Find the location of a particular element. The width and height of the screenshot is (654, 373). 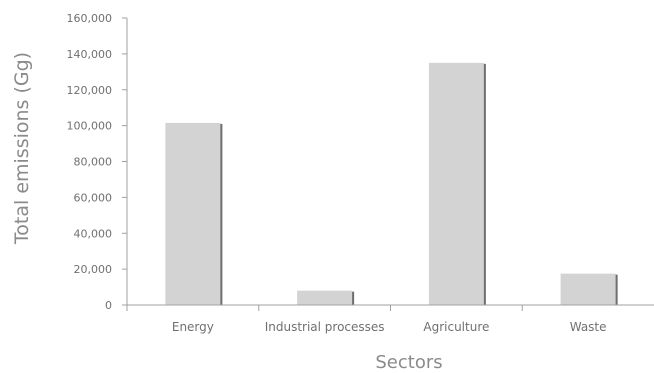

y-tick-label: 20,000 is located at coordinates (93, 269).